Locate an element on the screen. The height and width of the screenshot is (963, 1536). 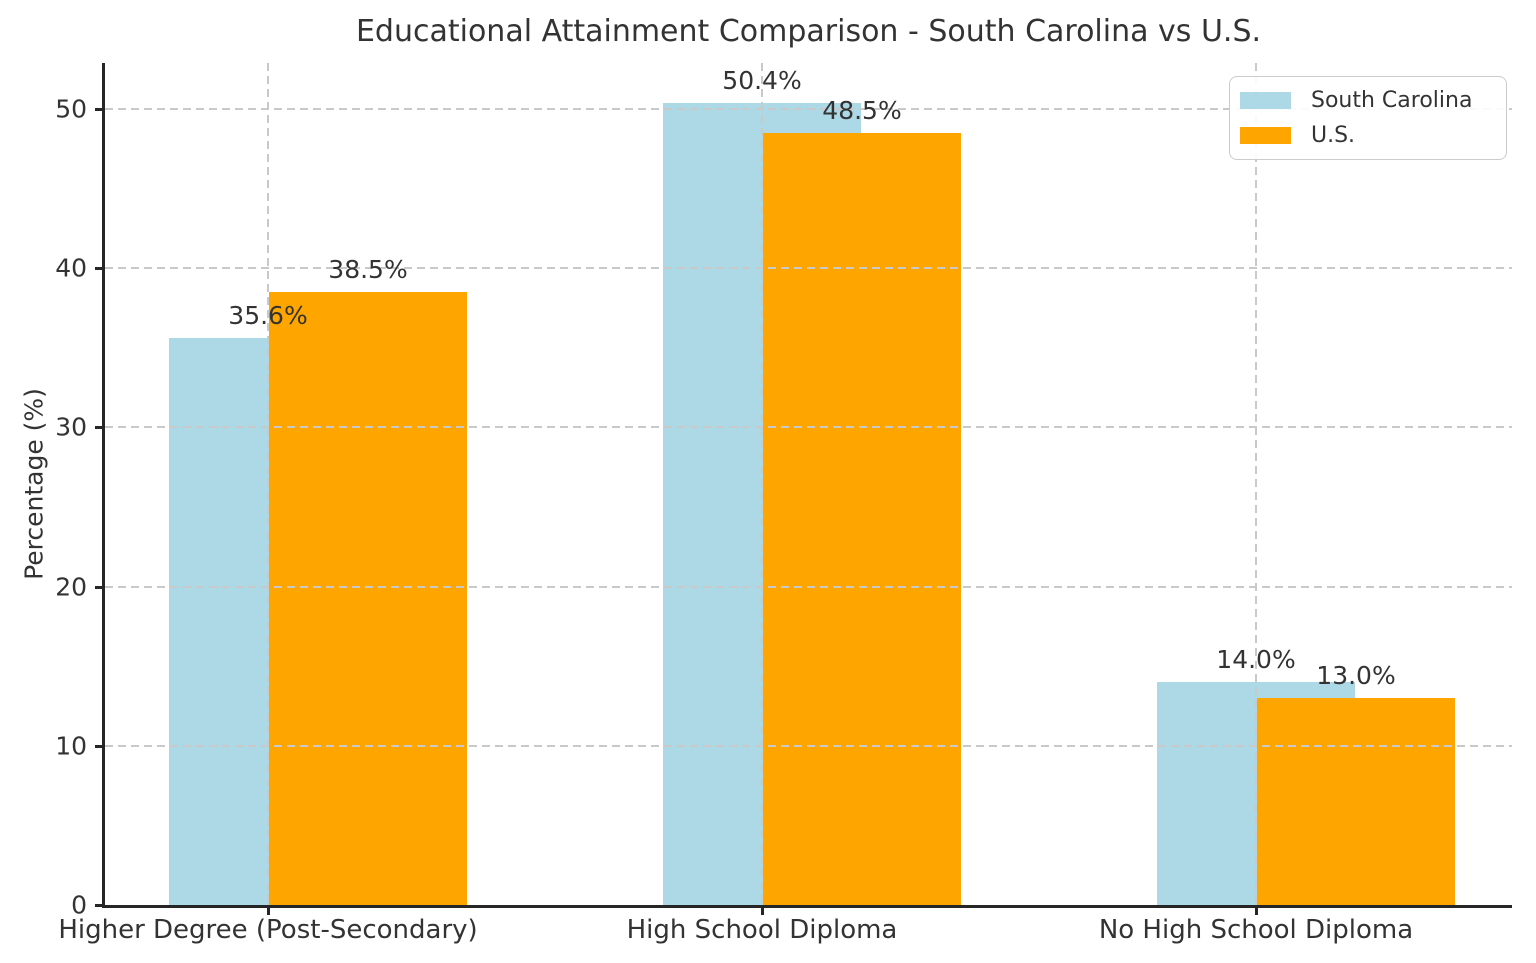
legend-label-south-carolina: South Carolina is located at coordinates (1392, 100).